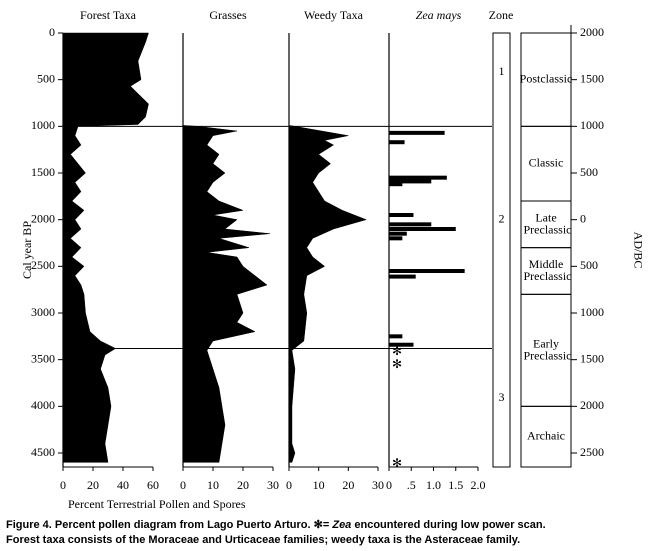  What do you see at coordinates (43, 358) in the screenshot?
I see `y-tick-label: 3500` at bounding box center [43, 358].